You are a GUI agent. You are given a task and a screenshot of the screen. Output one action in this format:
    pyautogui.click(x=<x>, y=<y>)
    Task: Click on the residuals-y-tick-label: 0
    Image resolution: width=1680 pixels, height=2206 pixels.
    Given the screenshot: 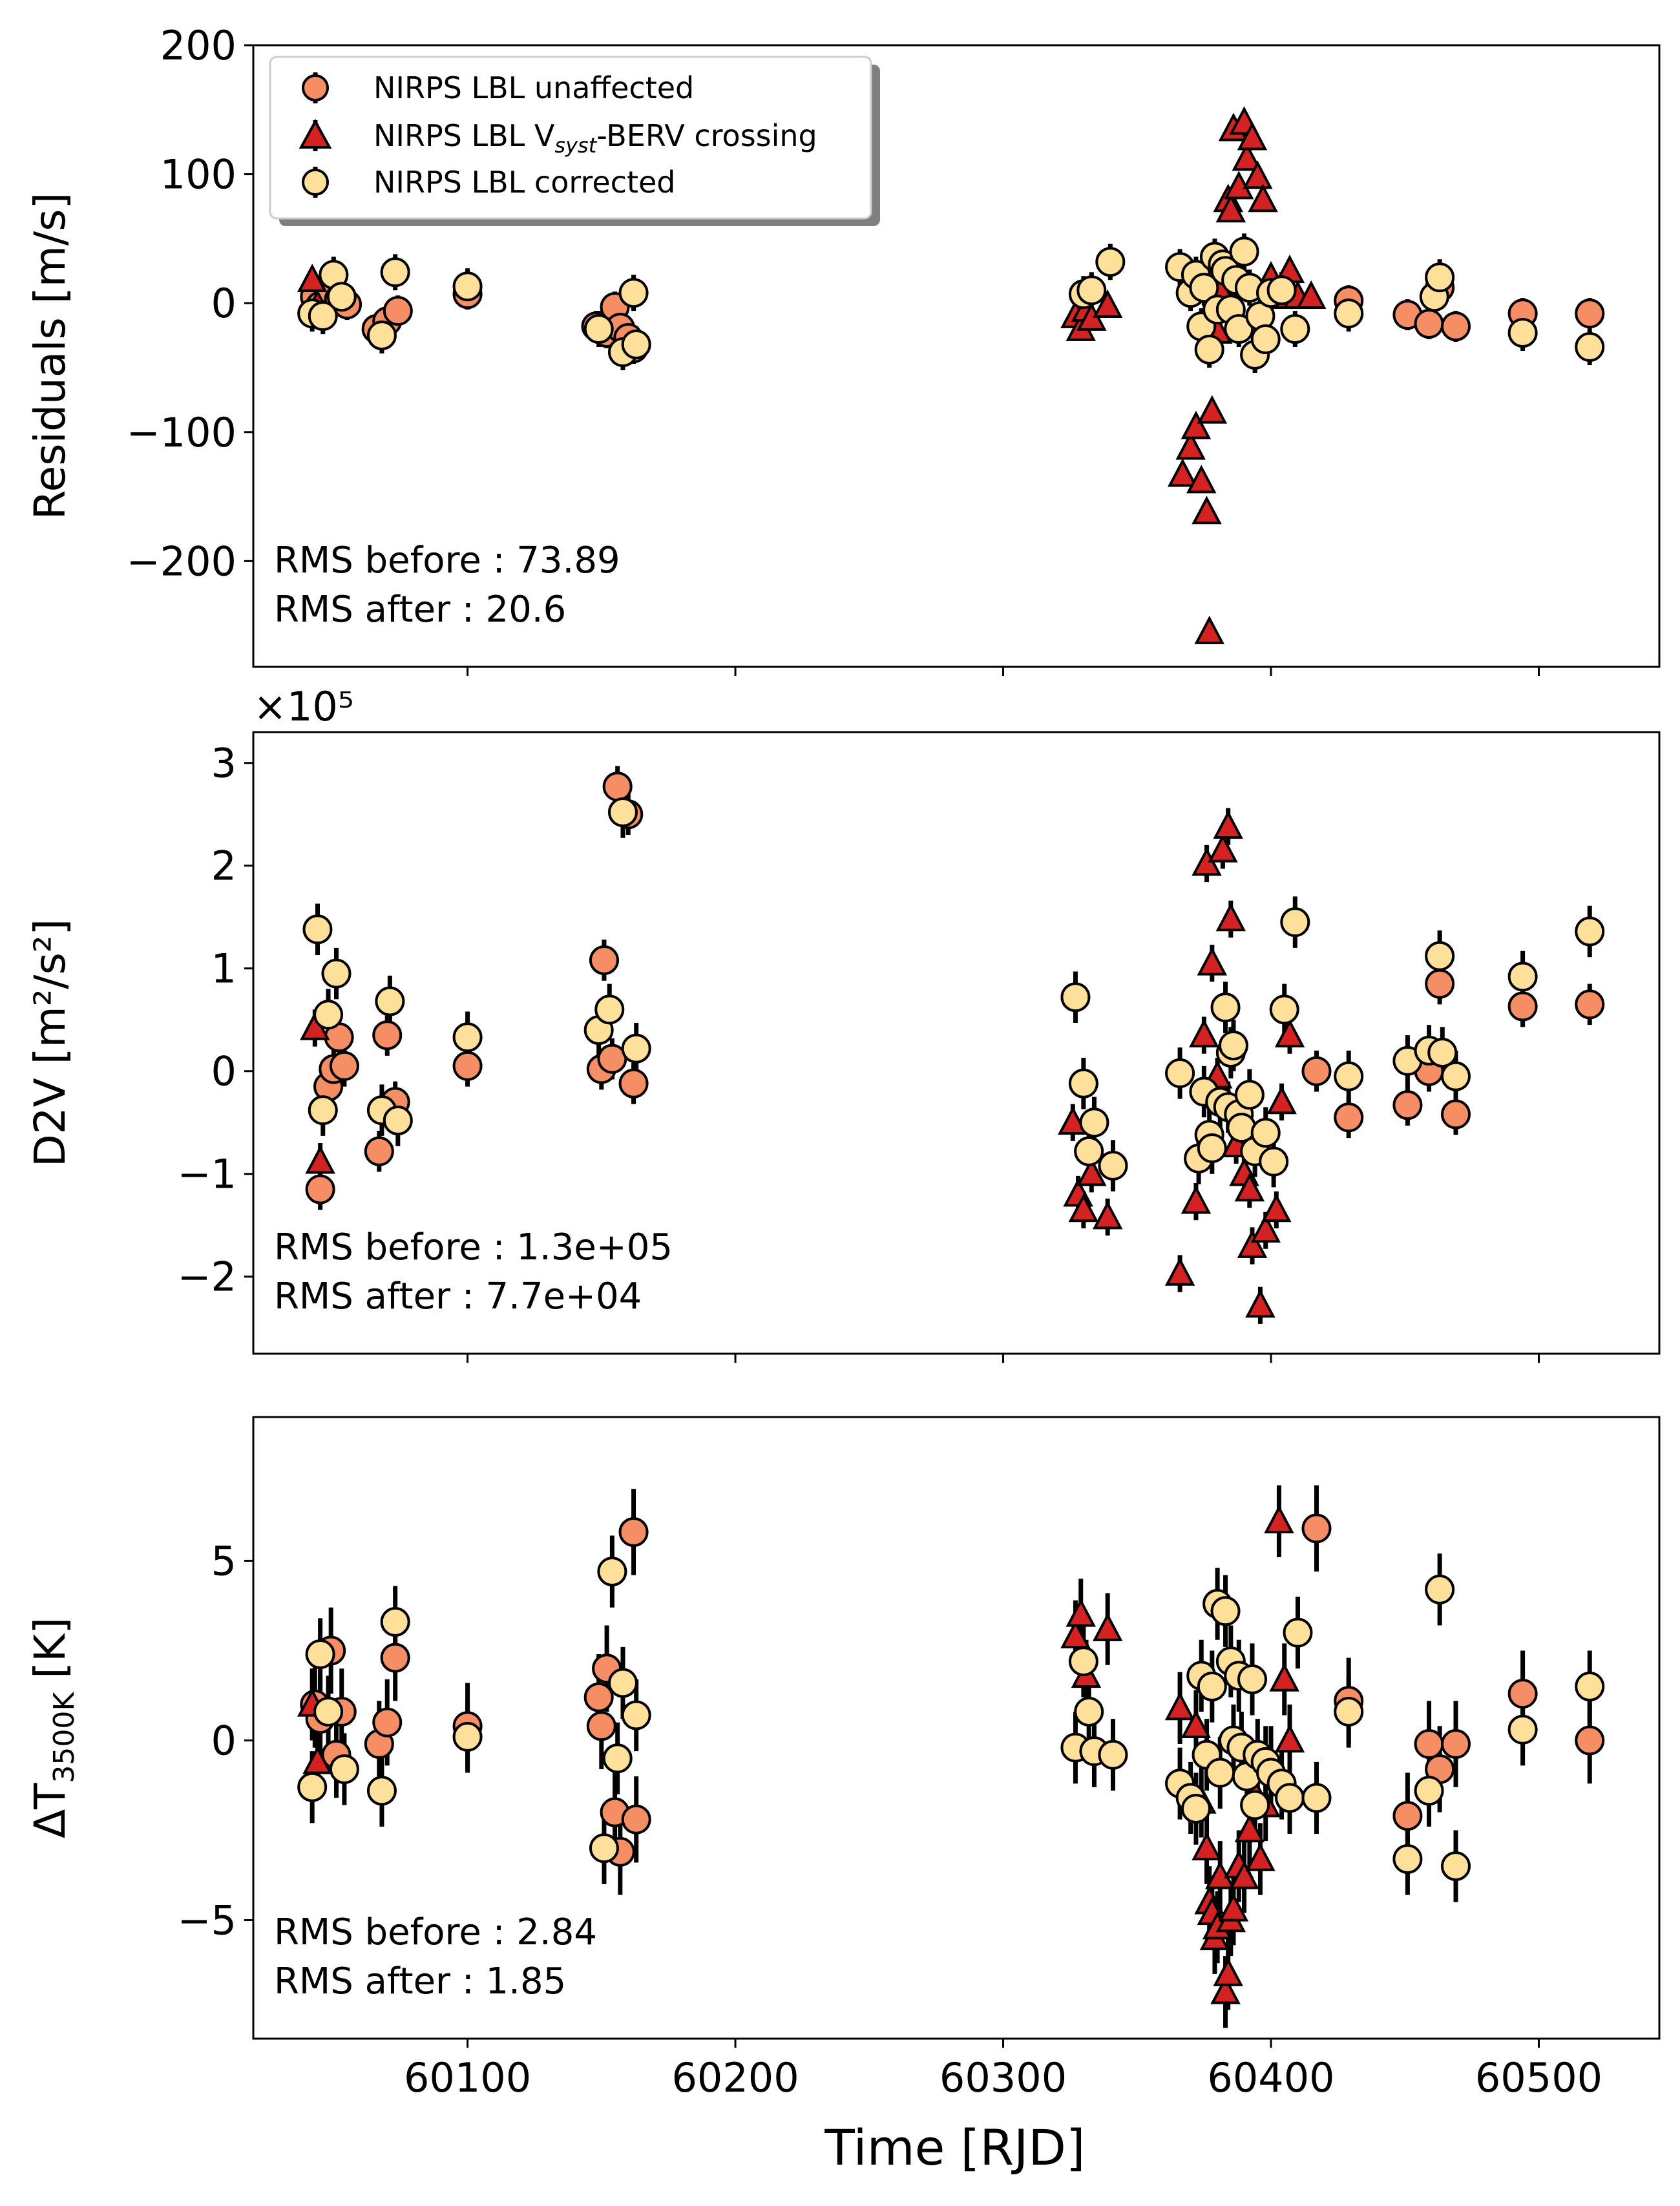 What is the action you would take?
    pyautogui.click(x=224, y=303)
    